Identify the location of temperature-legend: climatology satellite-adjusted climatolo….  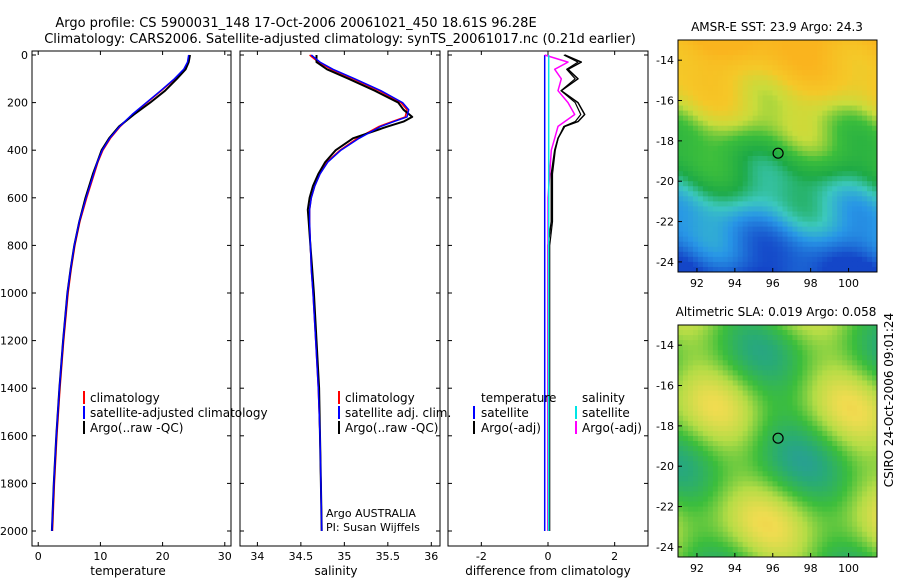
(175, 413).